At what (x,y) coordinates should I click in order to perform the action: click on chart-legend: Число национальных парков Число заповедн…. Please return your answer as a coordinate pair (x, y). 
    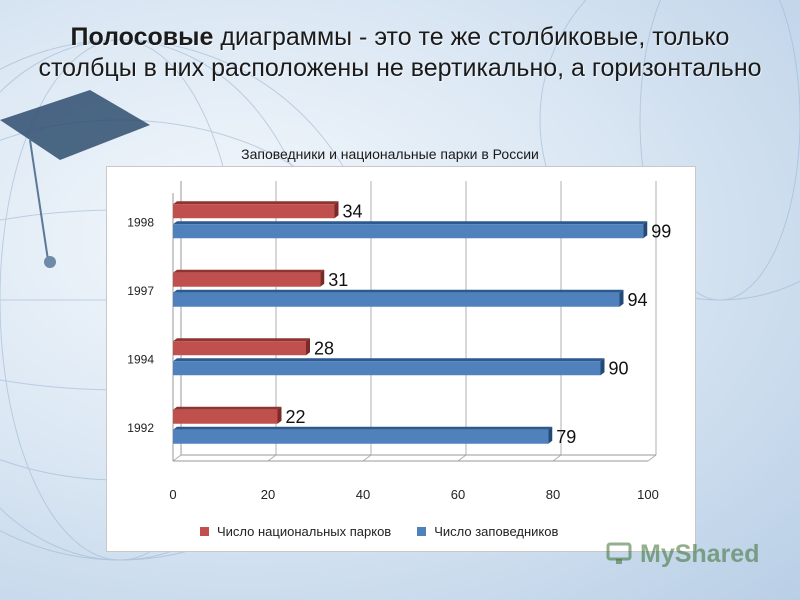
    Looking at the image, I should click on (379, 531).